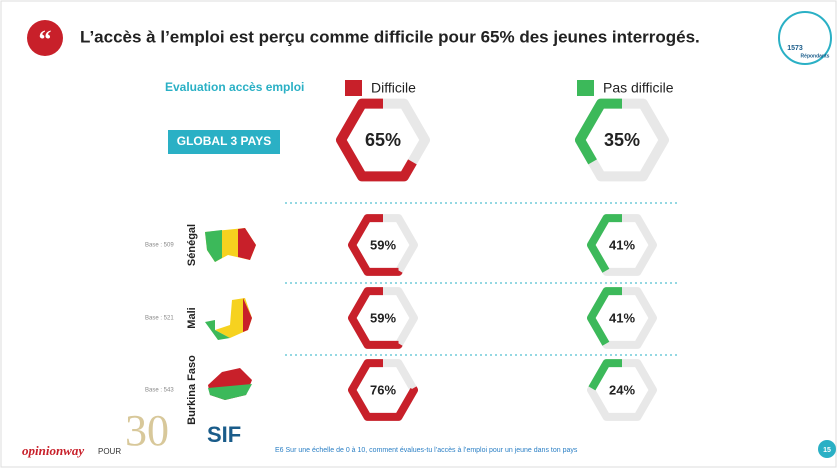 This screenshot has height=468, width=837. Describe the element at coordinates (805, 38) in the screenshot. I see `respondents-badge` at that location.